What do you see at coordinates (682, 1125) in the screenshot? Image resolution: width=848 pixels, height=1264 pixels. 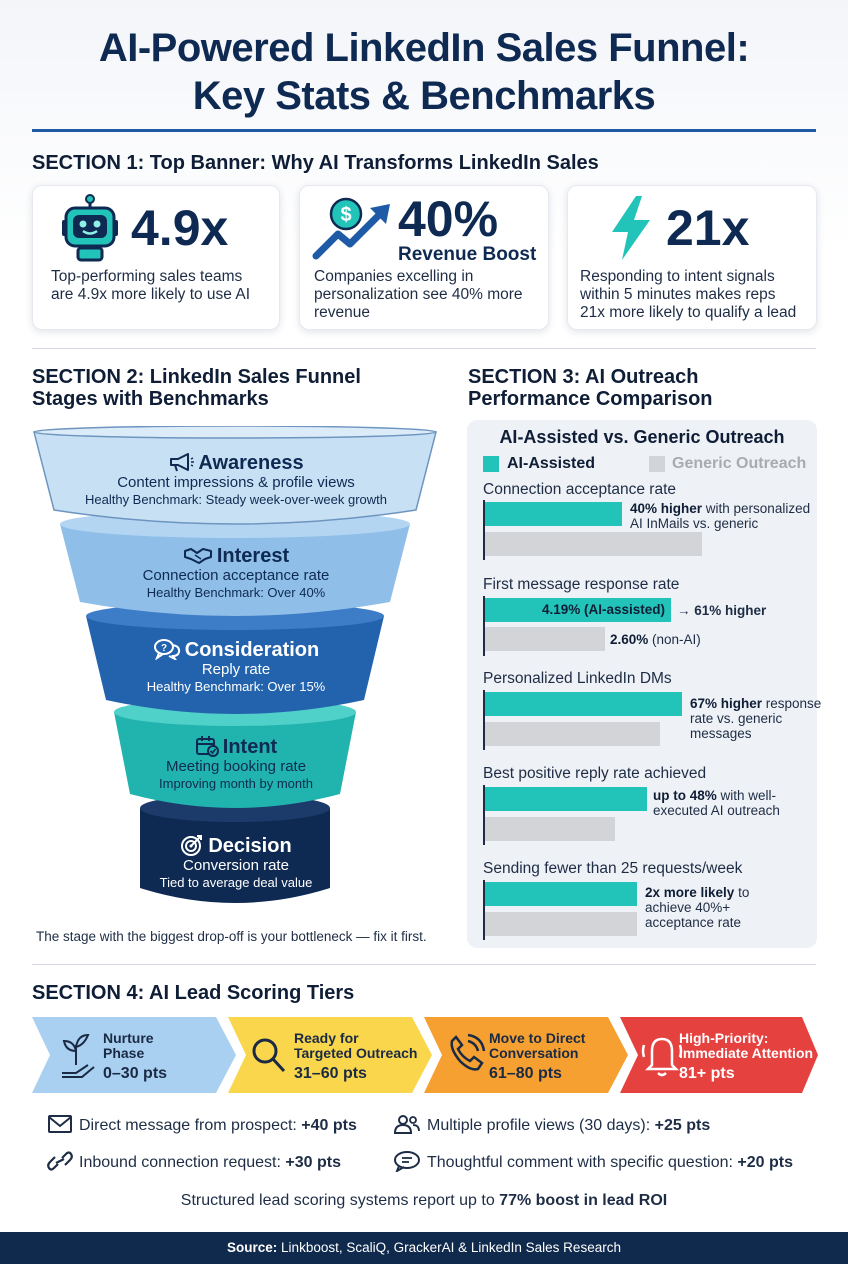 I see `signal-points: +25 pts` at bounding box center [682, 1125].